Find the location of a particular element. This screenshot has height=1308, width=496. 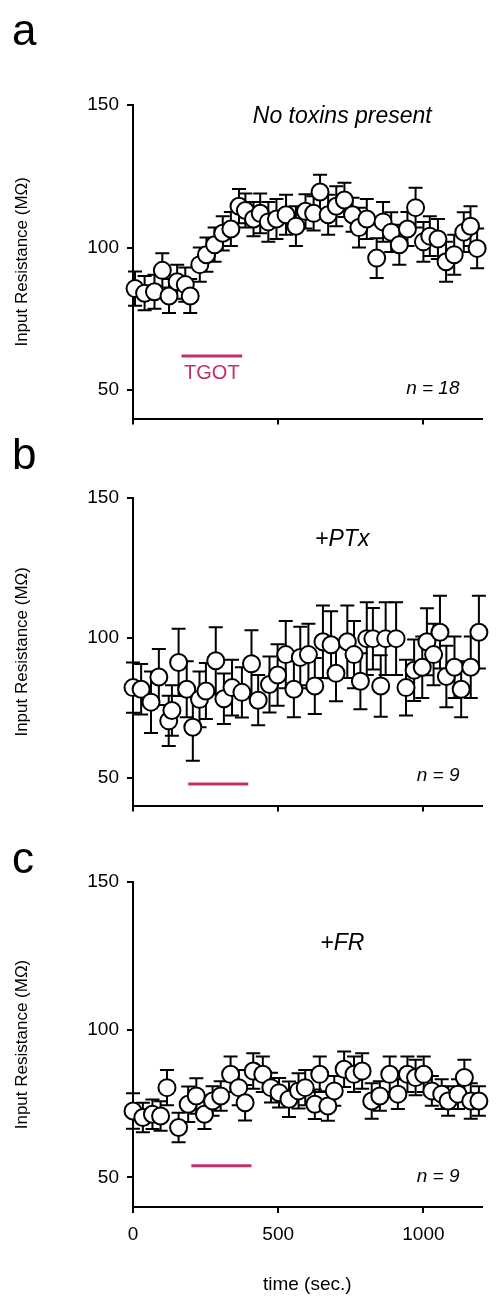

annotation: n = 18 is located at coordinates (433, 387).